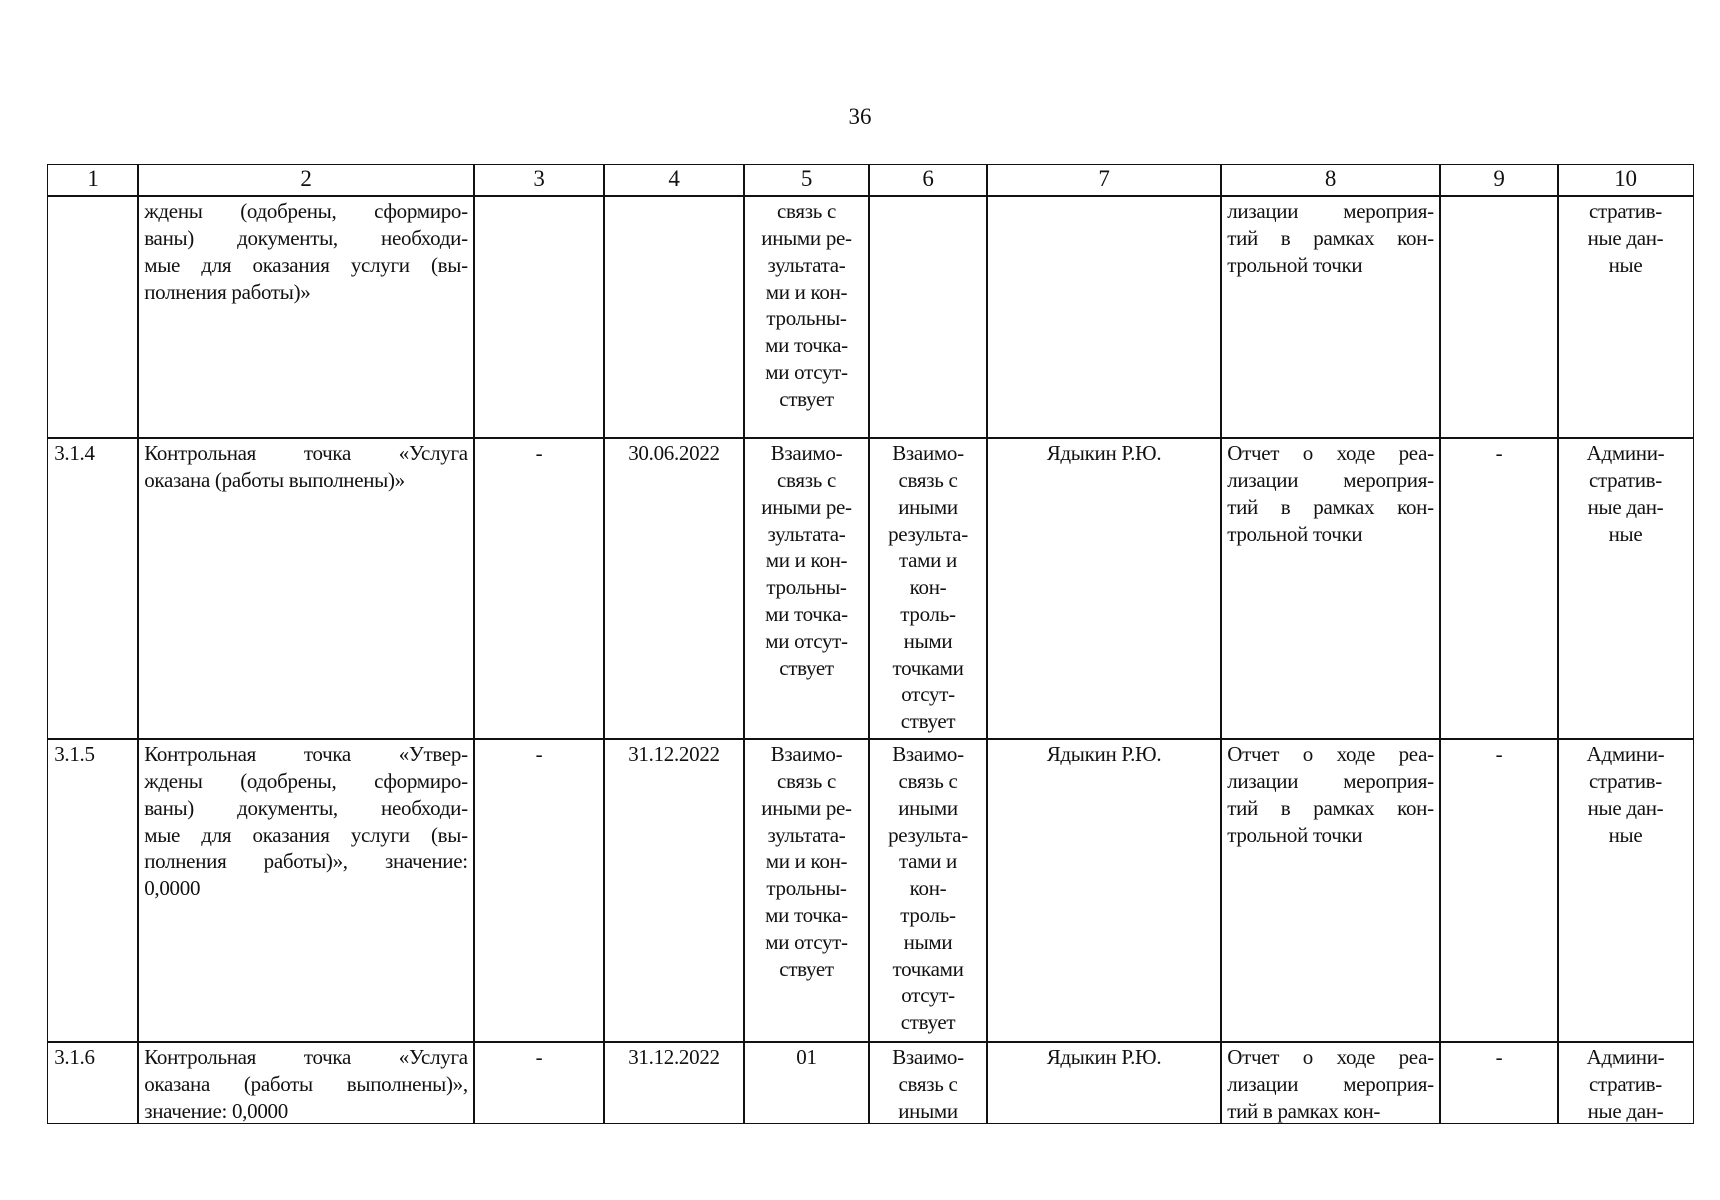 This screenshot has height=1200, width=1720. Describe the element at coordinates (1625, 754) in the screenshot. I see `cell-text-line: Админи-` at that location.